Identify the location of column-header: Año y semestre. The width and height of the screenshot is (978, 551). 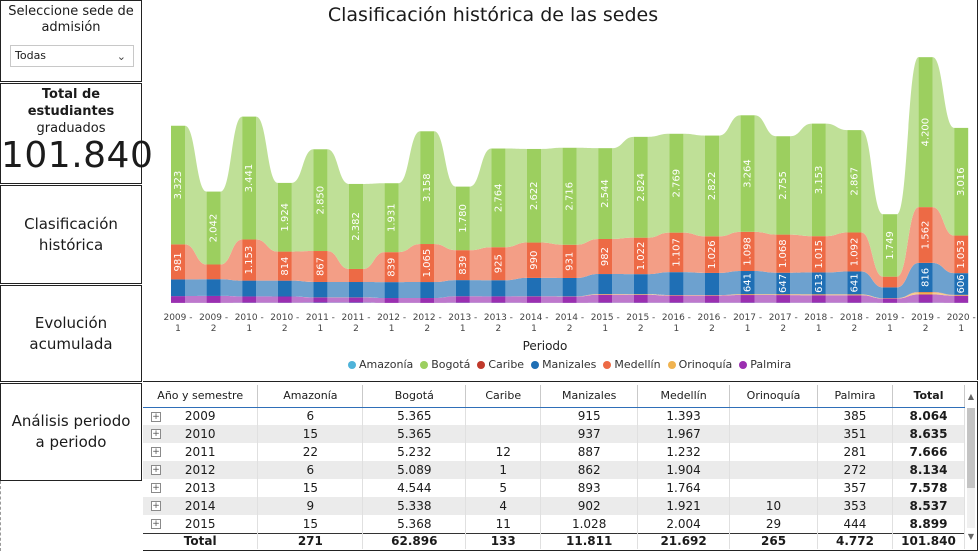
(201, 396).